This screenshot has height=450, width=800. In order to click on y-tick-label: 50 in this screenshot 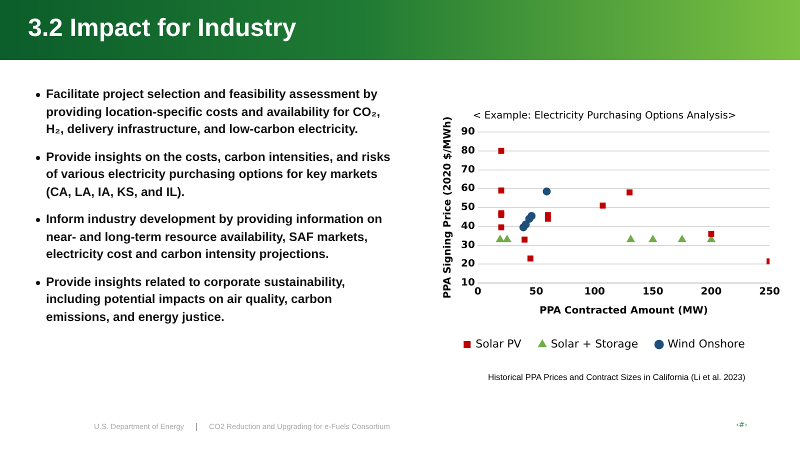, I will do `click(467, 208)`.